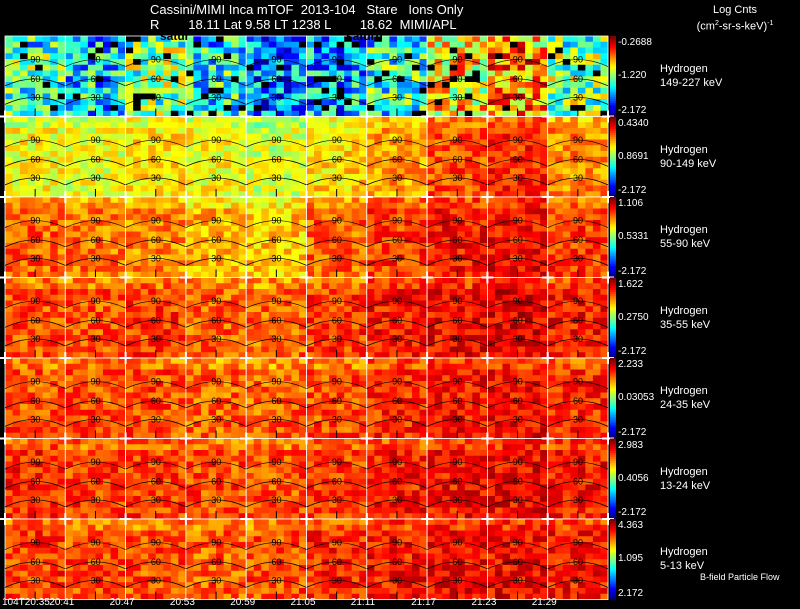  I want to click on angle-label: 90, so click(35, 221).